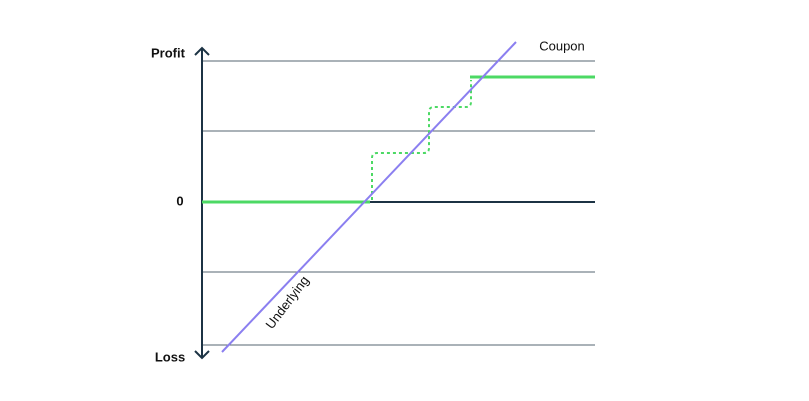  What do you see at coordinates (562, 45) in the screenshot?
I see `coupon-label: Coupon` at bounding box center [562, 45].